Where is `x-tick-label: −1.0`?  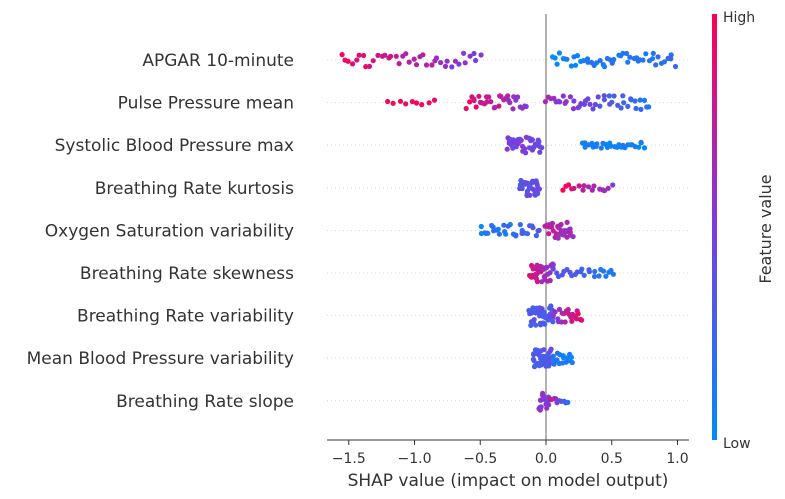
x-tick-label: −1.0 is located at coordinates (415, 459).